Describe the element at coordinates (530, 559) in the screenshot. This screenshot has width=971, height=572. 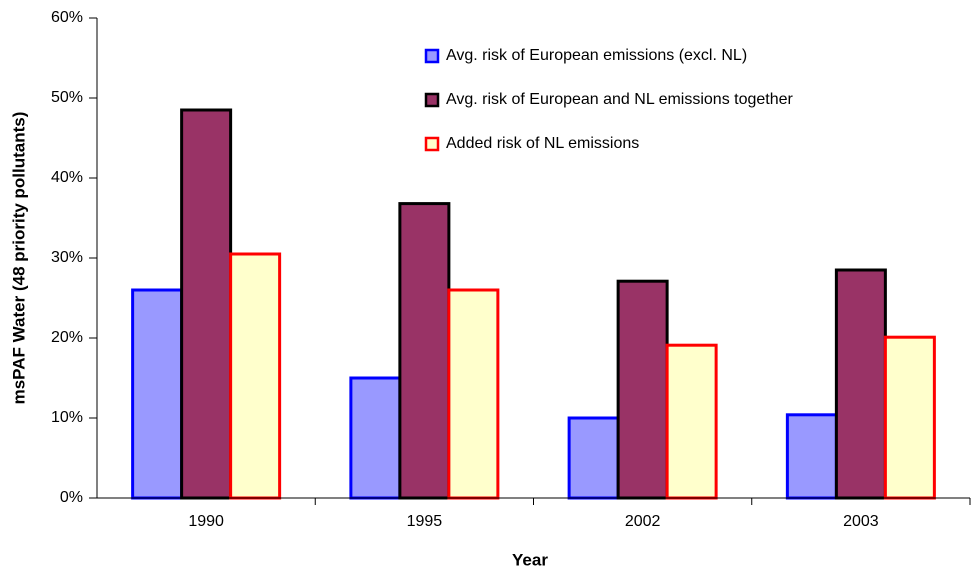
I see `x-axis-title: Year` at that location.